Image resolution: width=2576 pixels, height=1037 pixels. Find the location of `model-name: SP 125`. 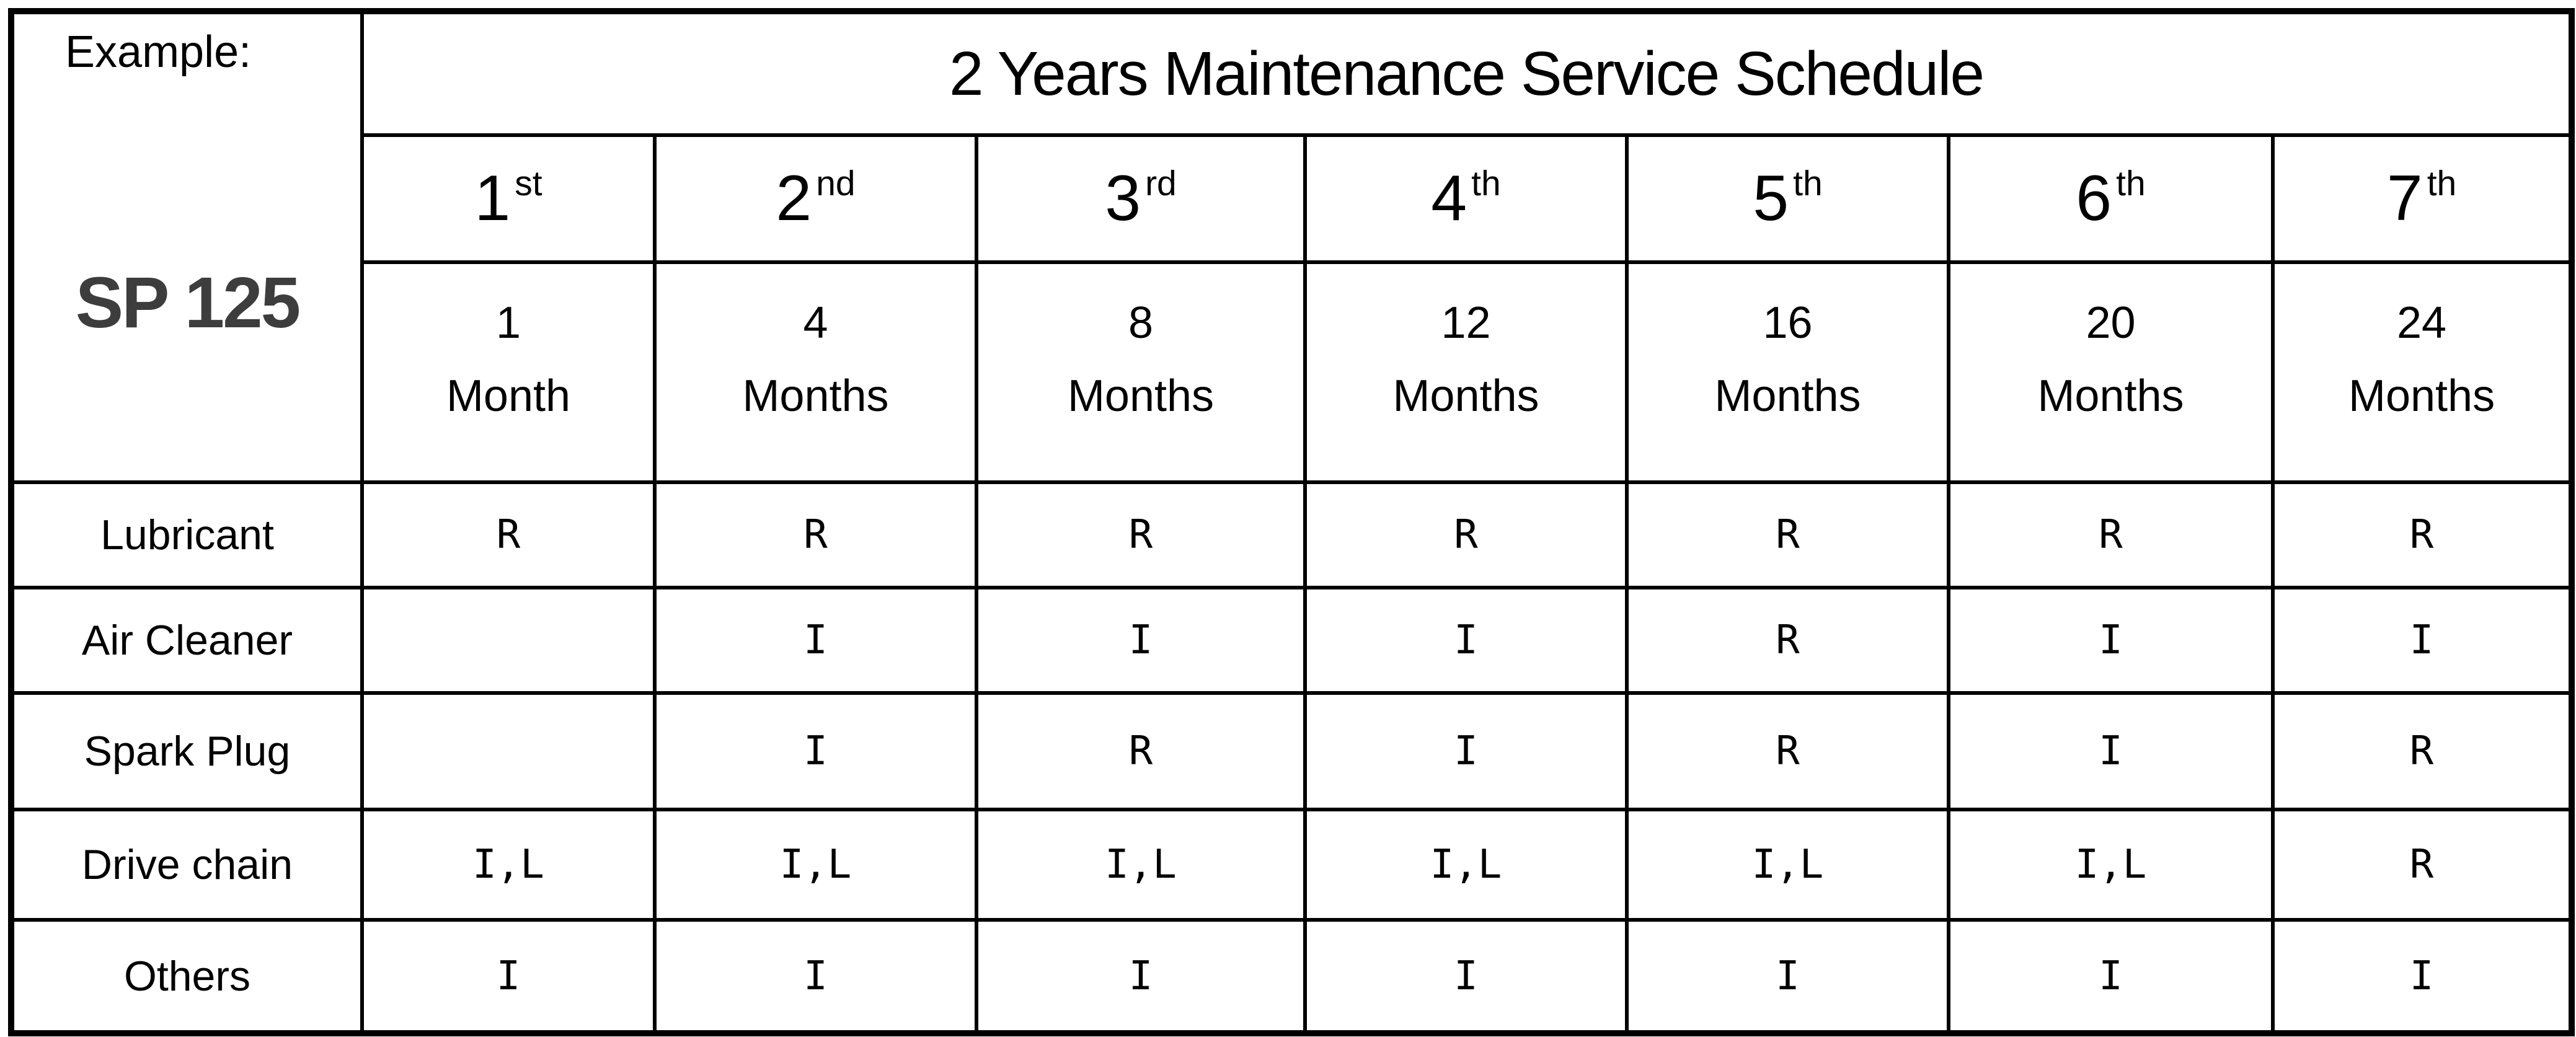

model-name: SP 125 is located at coordinates (188, 302).